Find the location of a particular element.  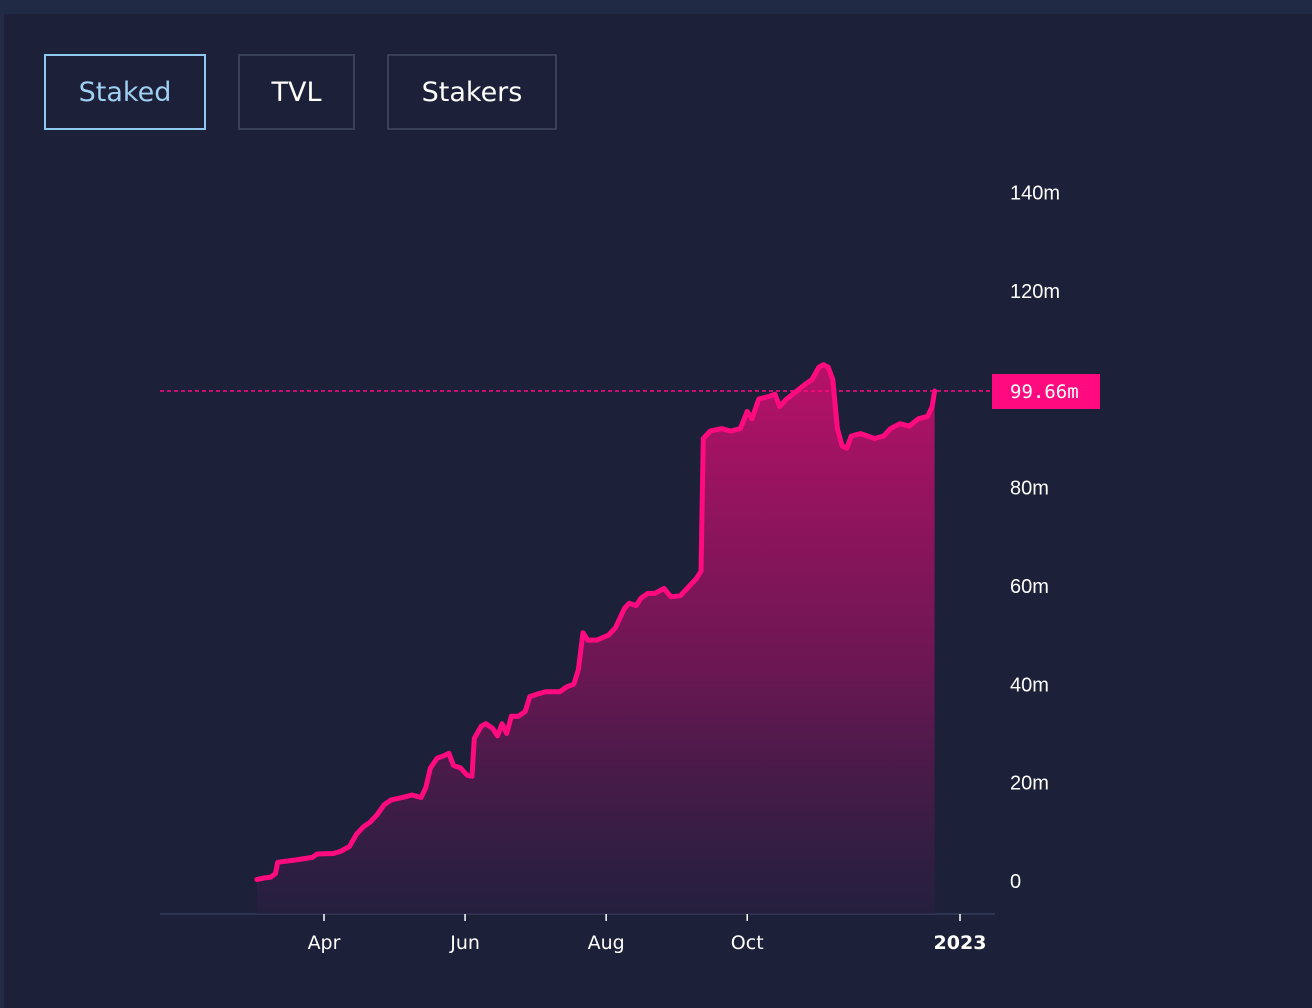

x-tick-label: Jun is located at coordinates (464, 943).